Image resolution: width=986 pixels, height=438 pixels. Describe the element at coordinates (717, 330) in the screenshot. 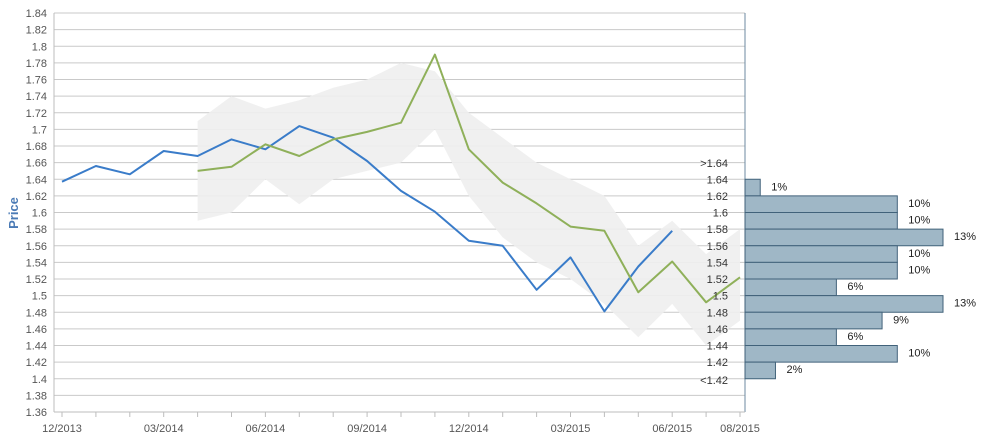

I see `distribution-bin-label: 1.46` at that location.